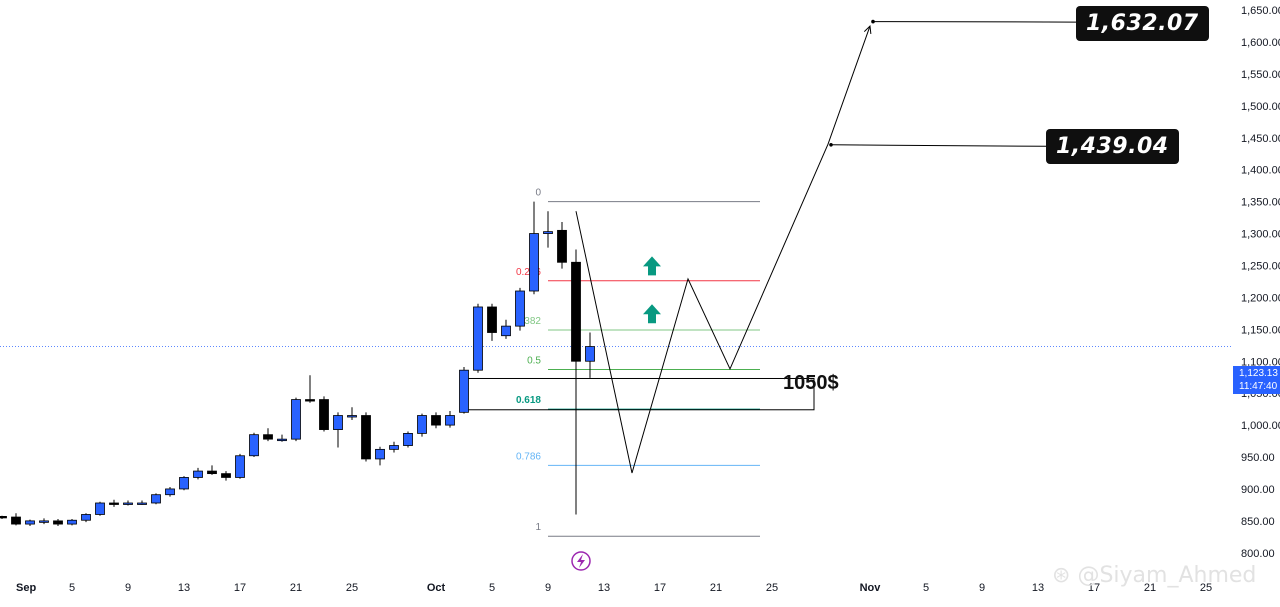 This screenshot has height=607, width=1280. I want to click on support-zone-label: 1050$, so click(811, 383).